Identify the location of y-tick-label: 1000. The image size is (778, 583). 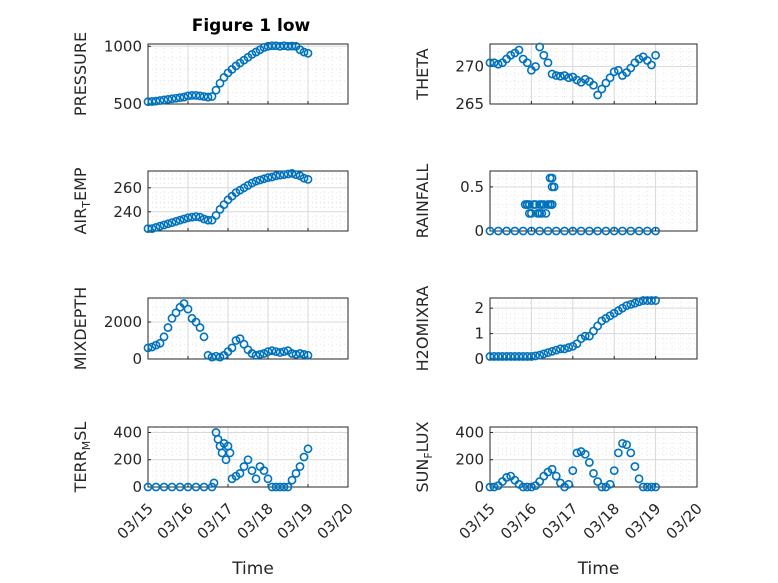
(123, 46).